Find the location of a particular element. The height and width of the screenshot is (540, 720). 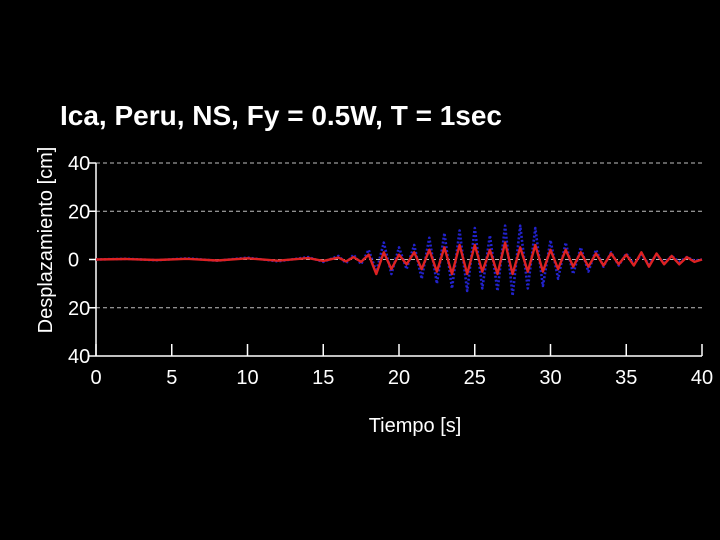

x-tick-label: 5 is located at coordinates (171, 378).